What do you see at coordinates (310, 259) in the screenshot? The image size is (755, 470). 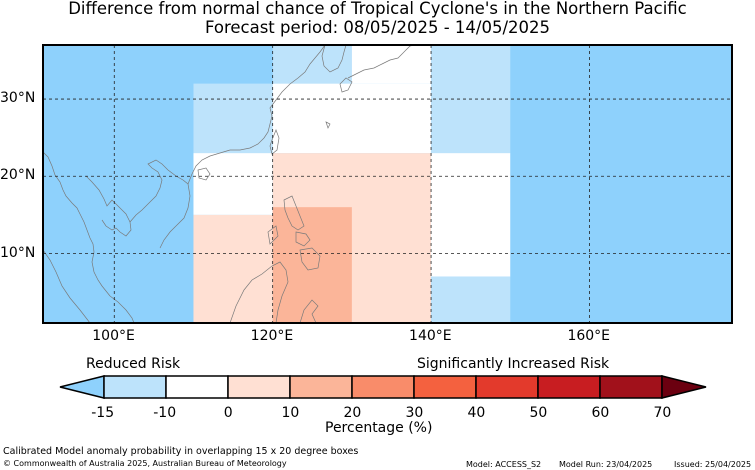 I see `coast-mindanao` at bounding box center [310, 259].